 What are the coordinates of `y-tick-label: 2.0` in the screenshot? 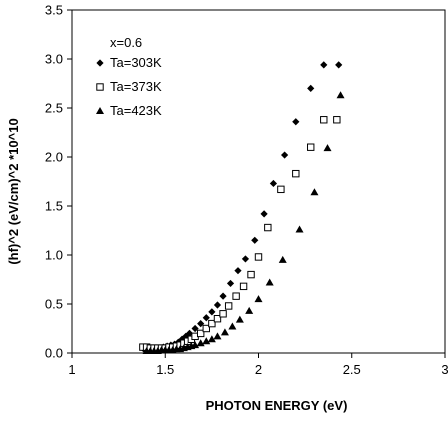 It's located at (54, 157).